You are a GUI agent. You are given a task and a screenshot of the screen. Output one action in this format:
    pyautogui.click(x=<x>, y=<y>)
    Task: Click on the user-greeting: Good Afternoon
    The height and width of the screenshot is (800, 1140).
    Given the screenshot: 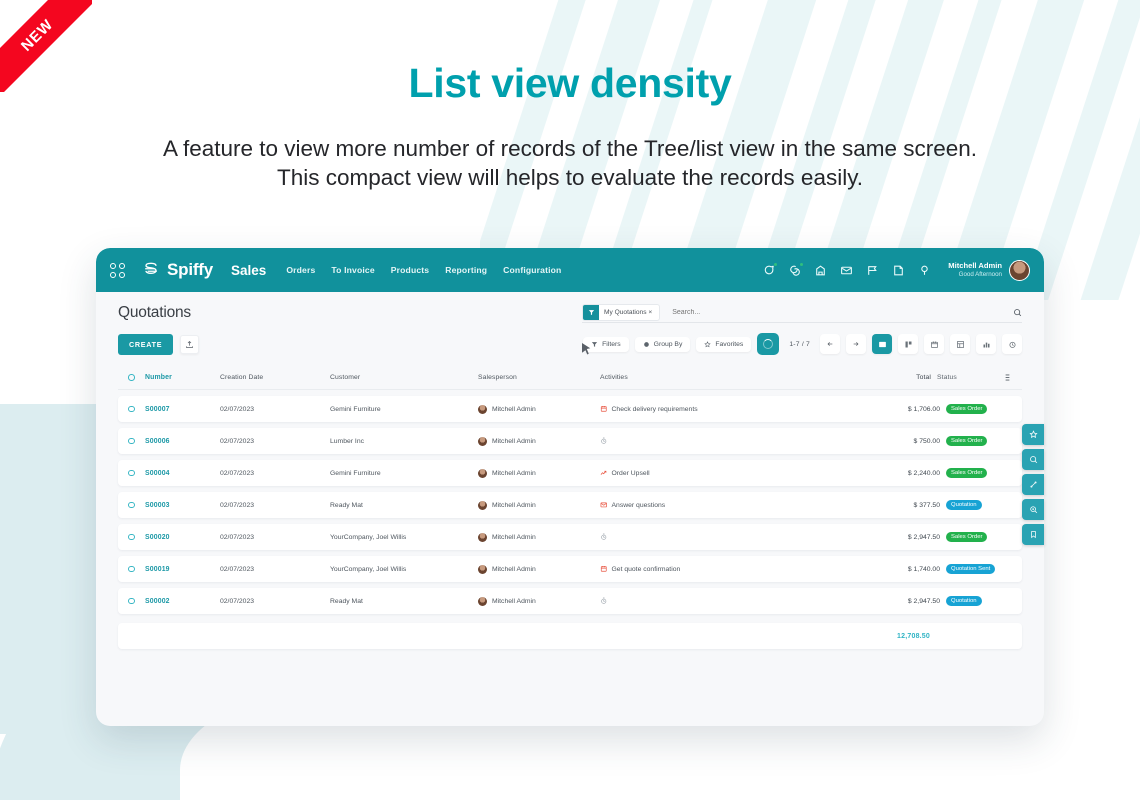 What is the action you would take?
    pyautogui.click(x=980, y=274)
    